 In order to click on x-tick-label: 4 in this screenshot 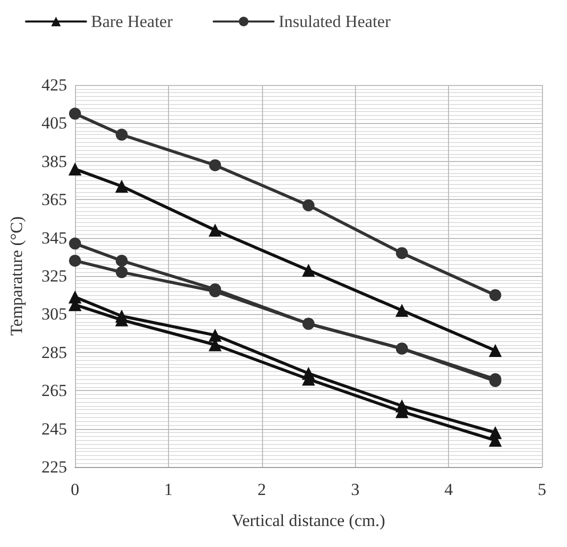, I will do `click(449, 489)`.